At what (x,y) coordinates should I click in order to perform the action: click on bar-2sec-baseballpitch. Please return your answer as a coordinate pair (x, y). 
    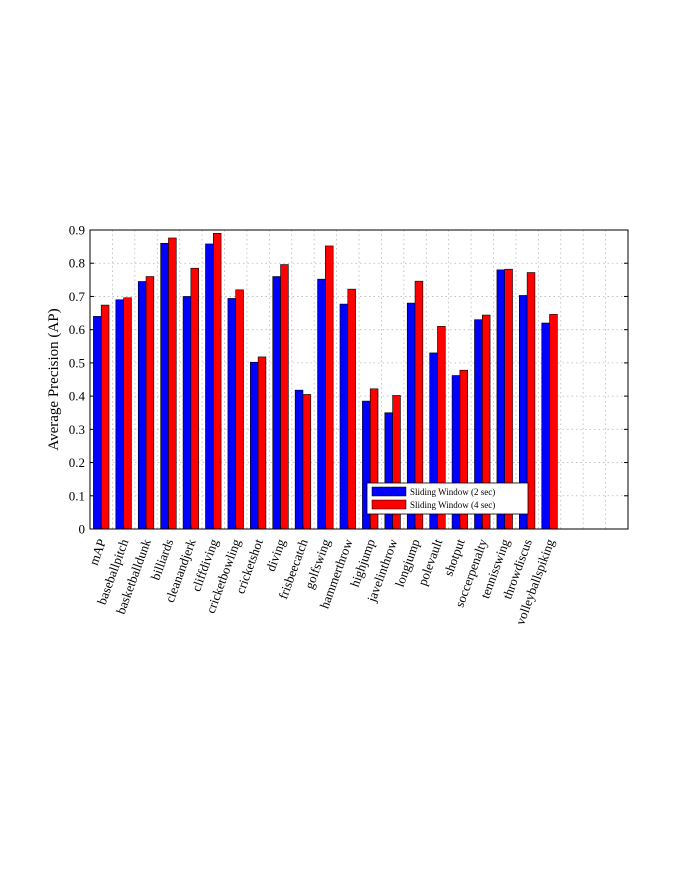
    Looking at the image, I should click on (119, 414).